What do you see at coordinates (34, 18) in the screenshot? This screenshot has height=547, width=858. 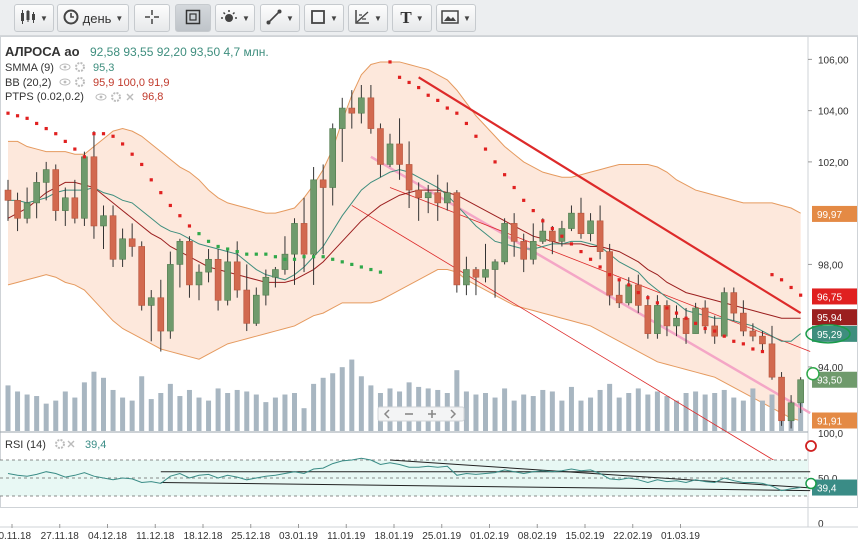 I see `bar-type-button: ▼` at bounding box center [34, 18].